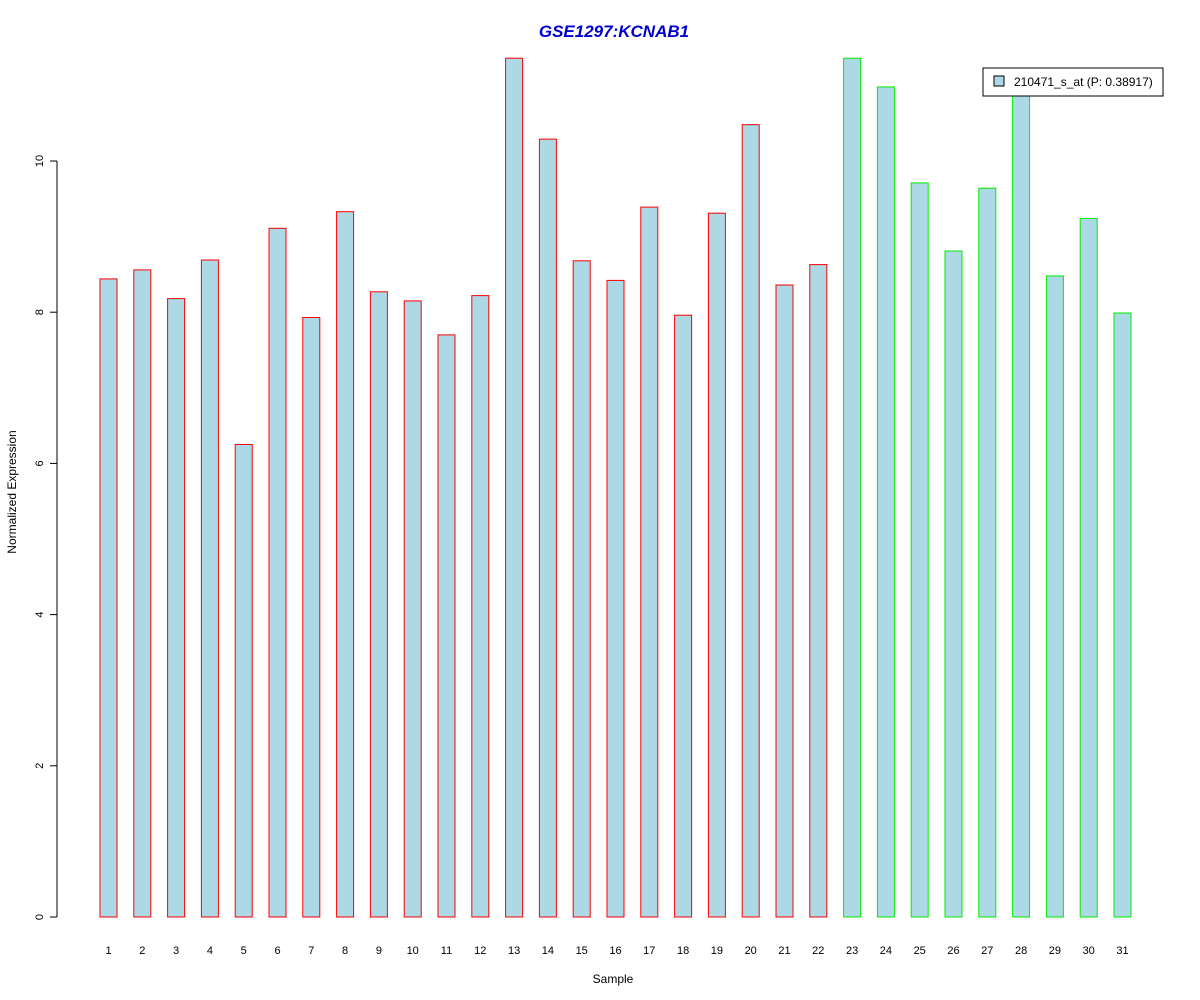  What do you see at coordinates (717, 951) in the screenshot?
I see `x-tick-label: 19` at bounding box center [717, 951].